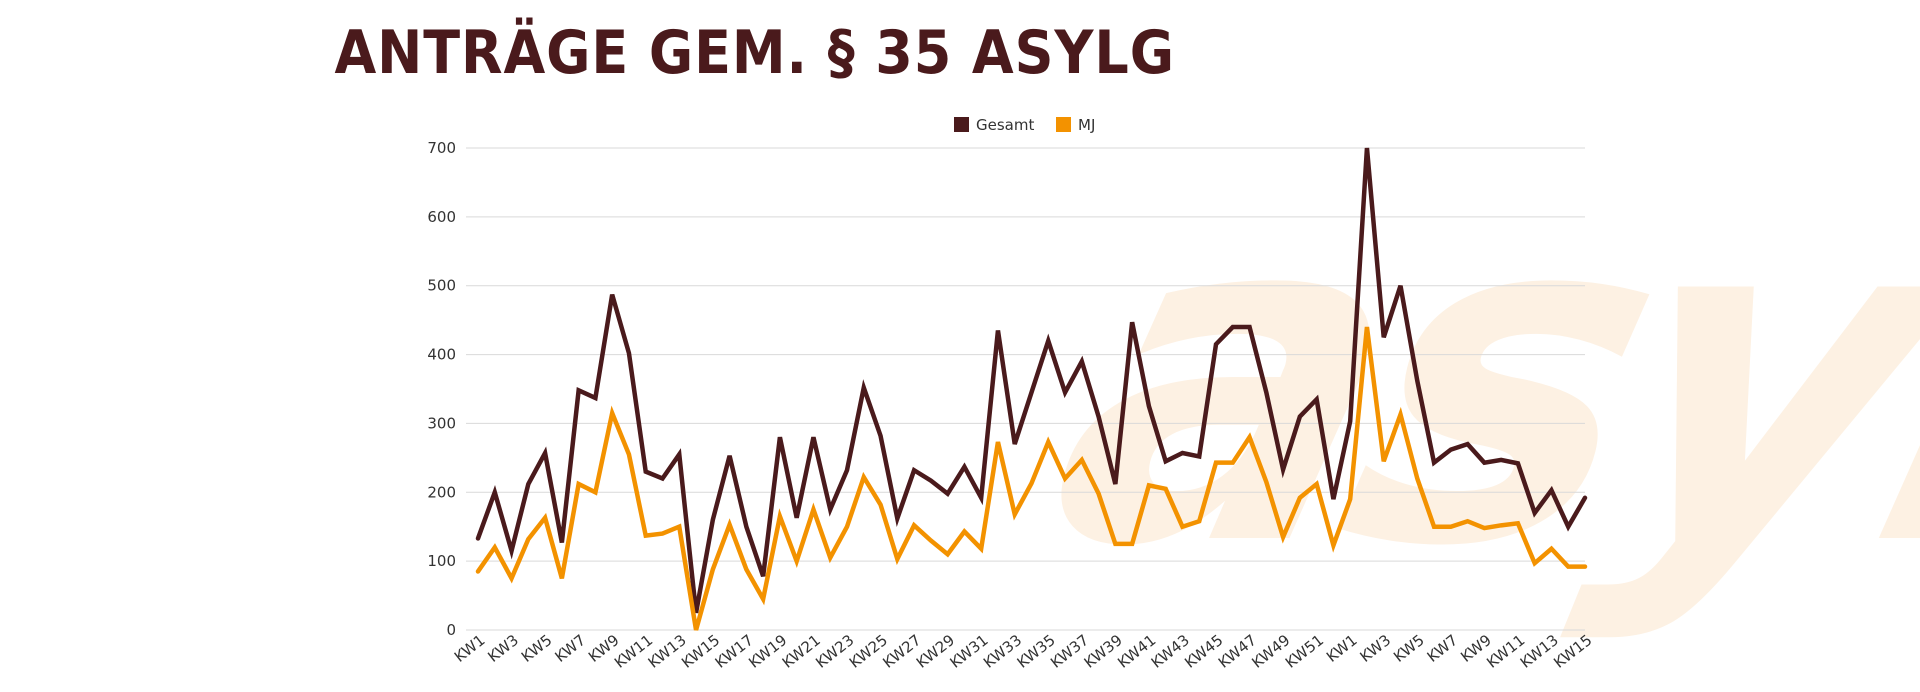 This screenshot has width=1920, height=692. I want to click on y-tick-label: 0, so click(451, 630).